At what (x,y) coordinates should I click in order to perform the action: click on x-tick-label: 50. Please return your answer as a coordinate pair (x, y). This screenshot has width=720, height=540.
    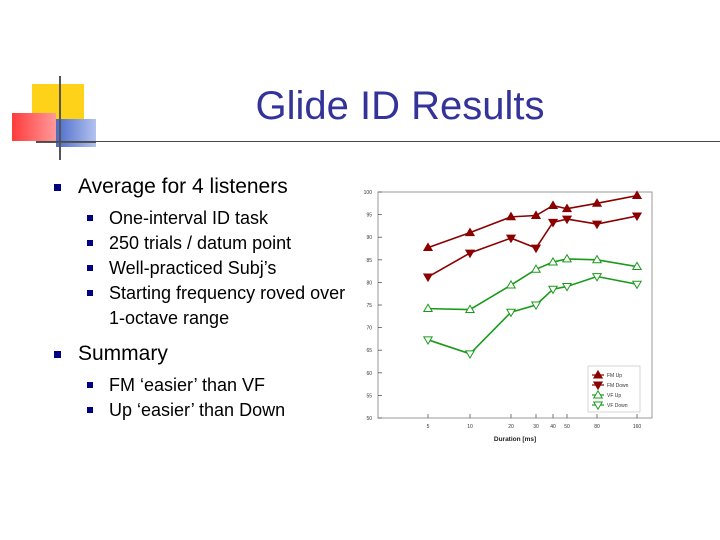
    Looking at the image, I should click on (567, 427).